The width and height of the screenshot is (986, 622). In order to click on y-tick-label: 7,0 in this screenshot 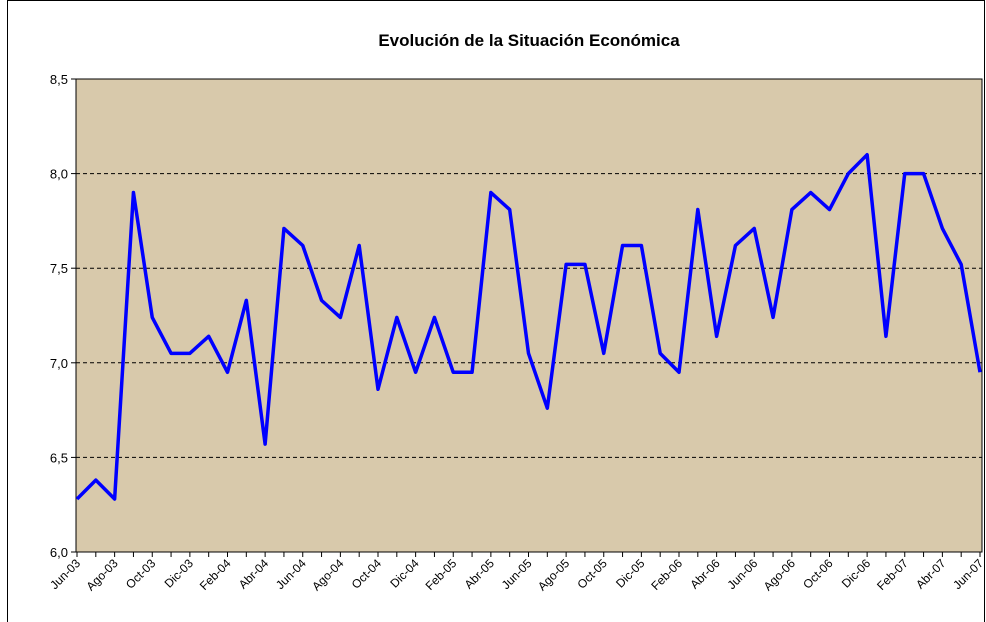, I will do `click(59, 363)`.